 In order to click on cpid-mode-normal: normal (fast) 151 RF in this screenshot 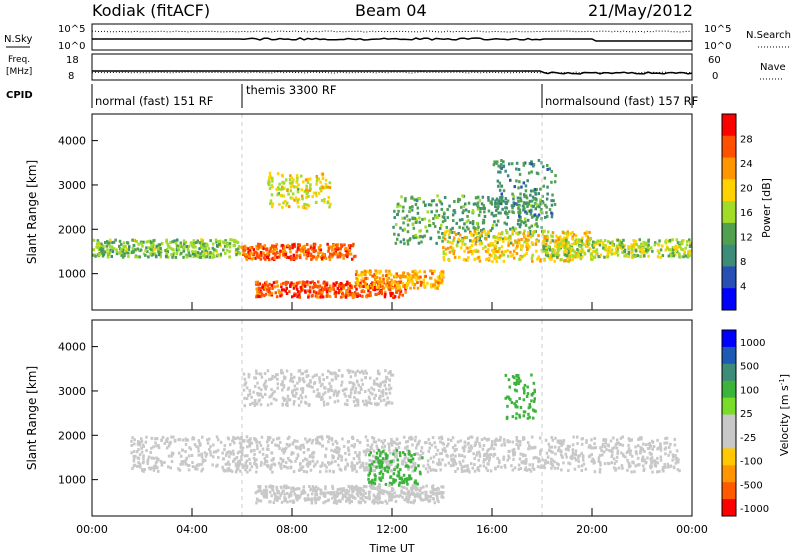, I will do `click(154, 101)`.